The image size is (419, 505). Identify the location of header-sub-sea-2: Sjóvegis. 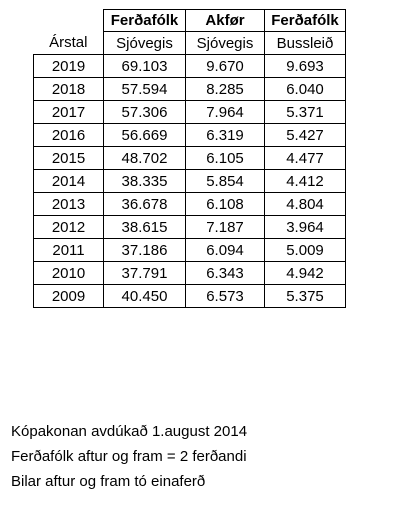
(225, 43).